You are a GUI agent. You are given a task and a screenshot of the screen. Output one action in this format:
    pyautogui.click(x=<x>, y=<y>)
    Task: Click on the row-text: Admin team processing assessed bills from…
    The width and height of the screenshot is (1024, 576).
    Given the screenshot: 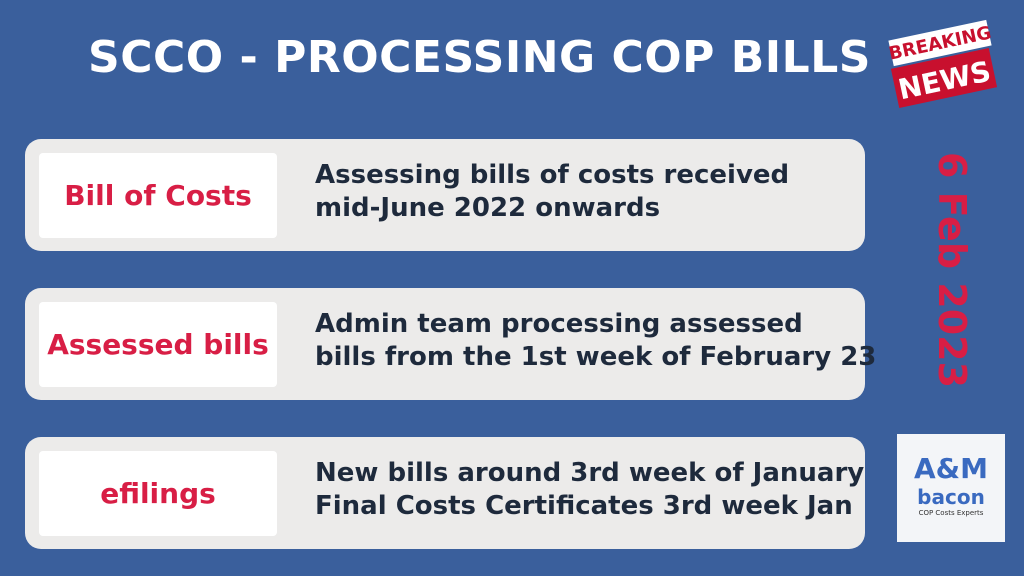 What is the action you would take?
    pyautogui.click(x=595, y=341)
    